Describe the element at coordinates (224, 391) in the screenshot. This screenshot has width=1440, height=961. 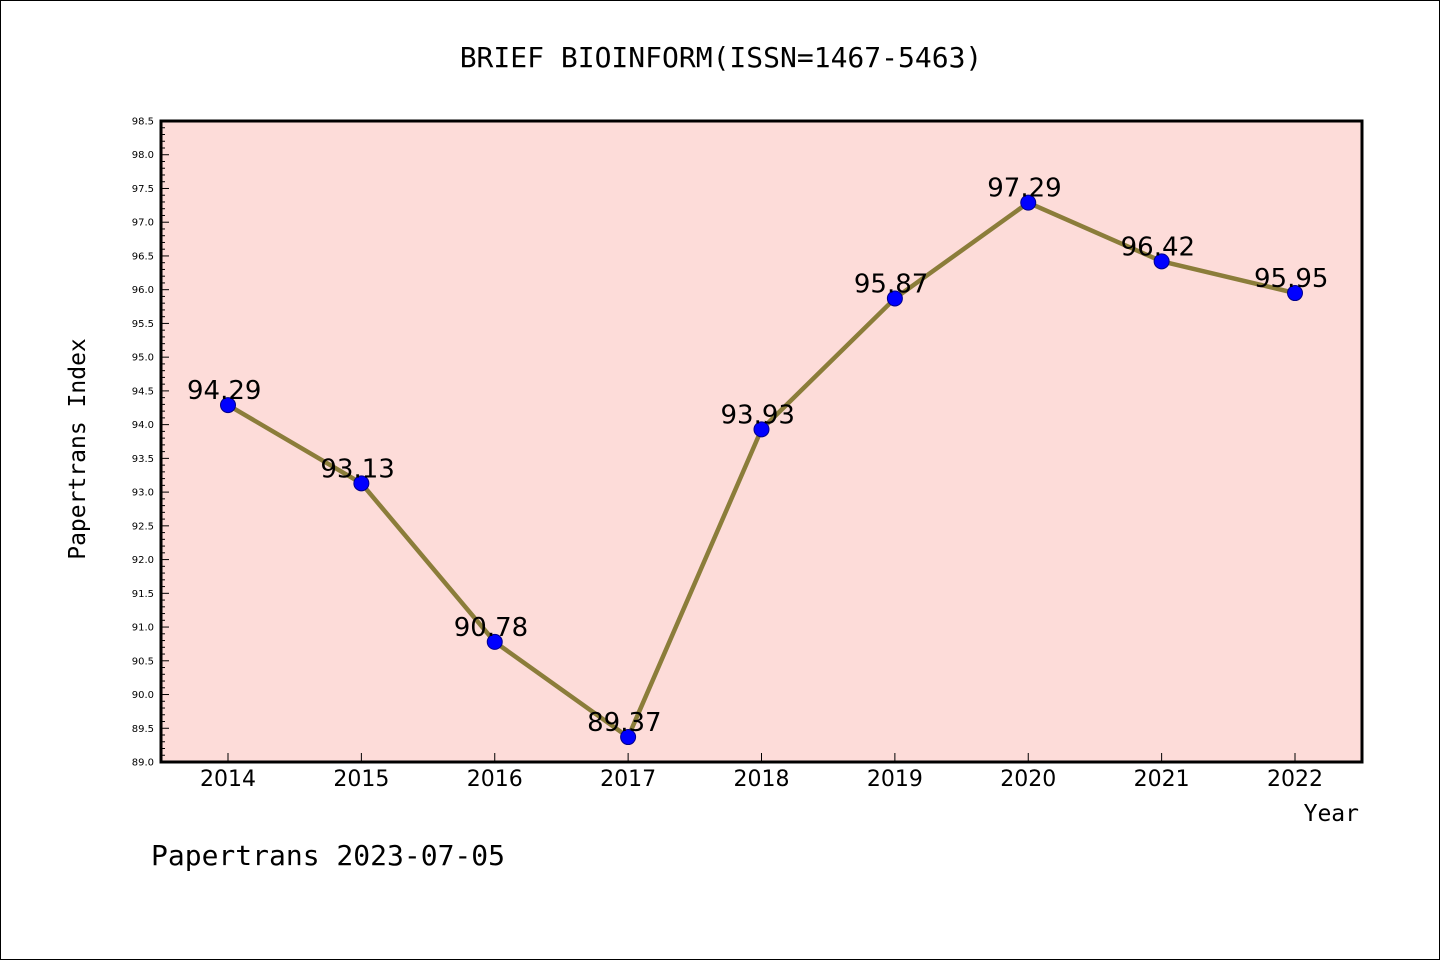
I see `data-label: 94.29` at that location.